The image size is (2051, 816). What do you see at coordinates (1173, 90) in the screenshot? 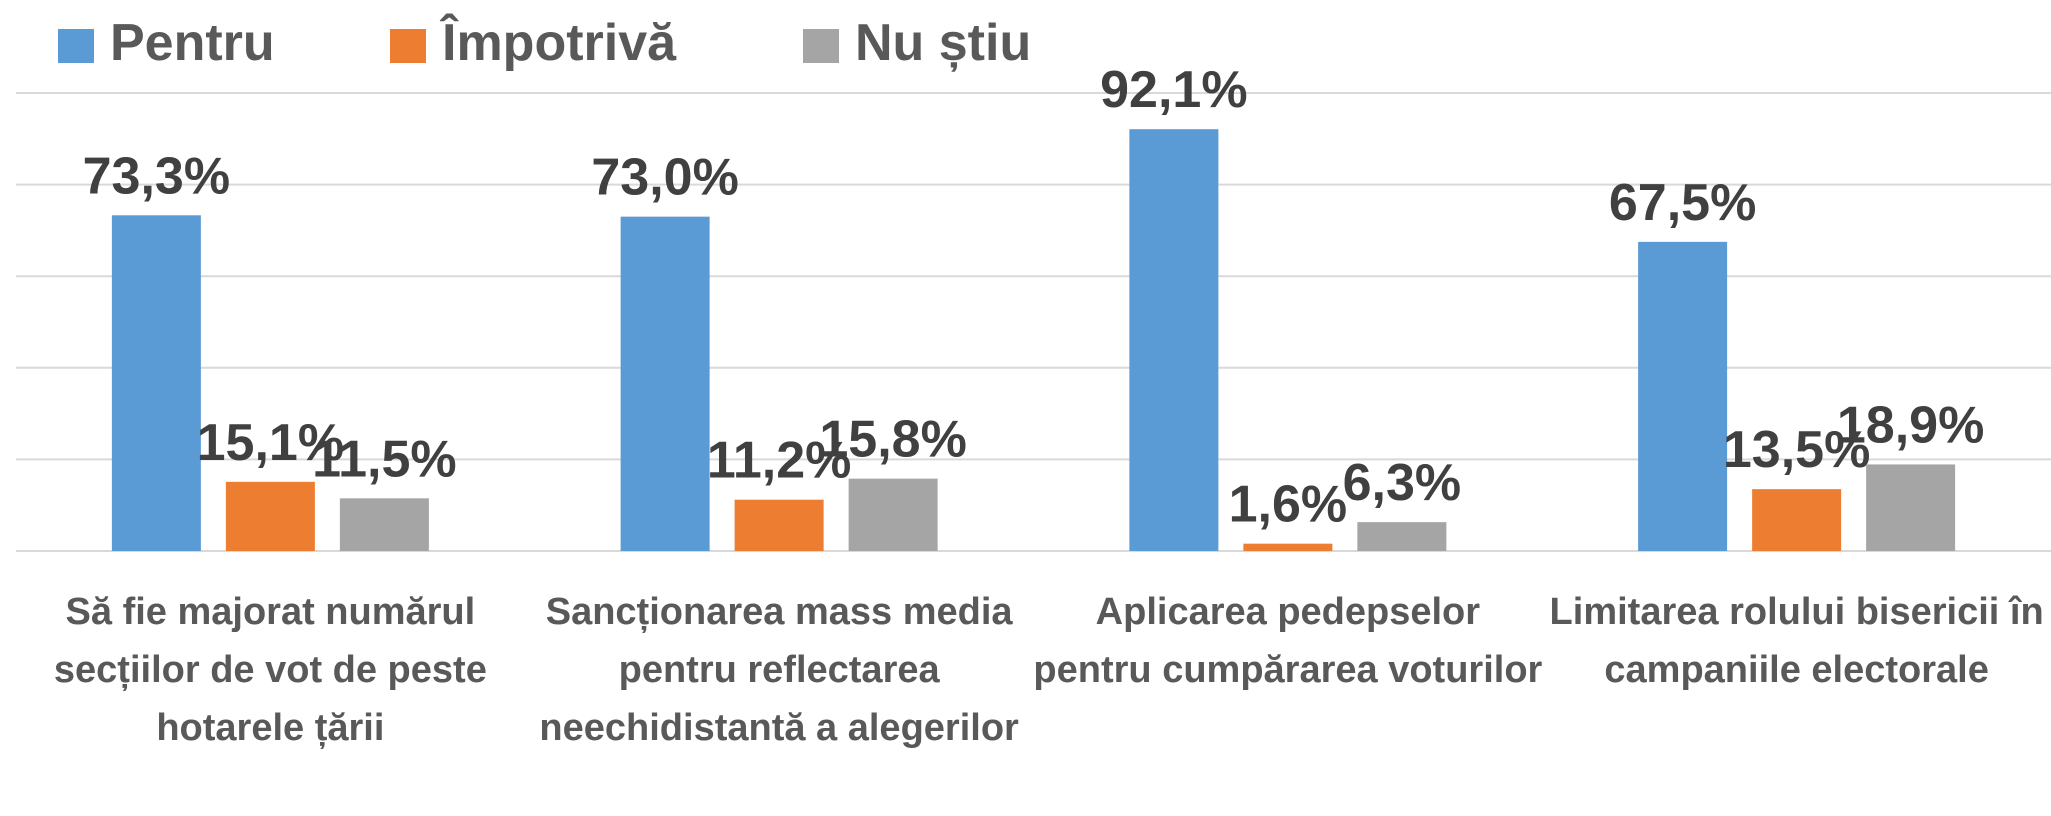
I see `data-label: 92,1%` at bounding box center [1173, 90].